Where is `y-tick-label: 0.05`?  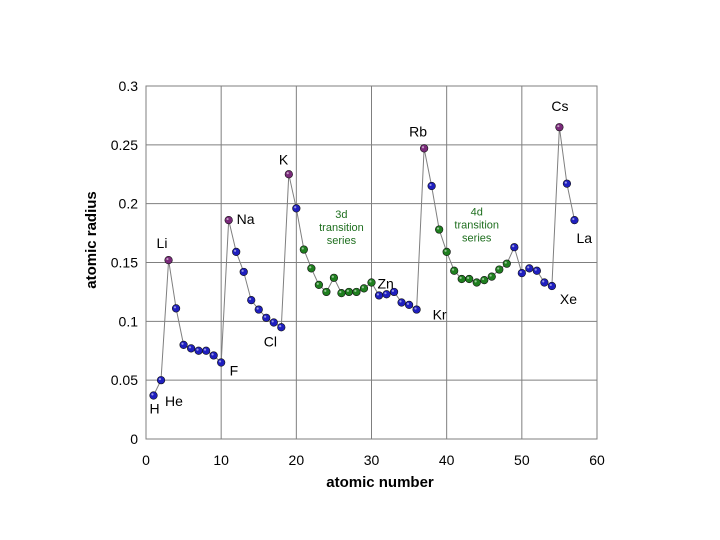 y-tick-label: 0.05 is located at coordinates (124, 380).